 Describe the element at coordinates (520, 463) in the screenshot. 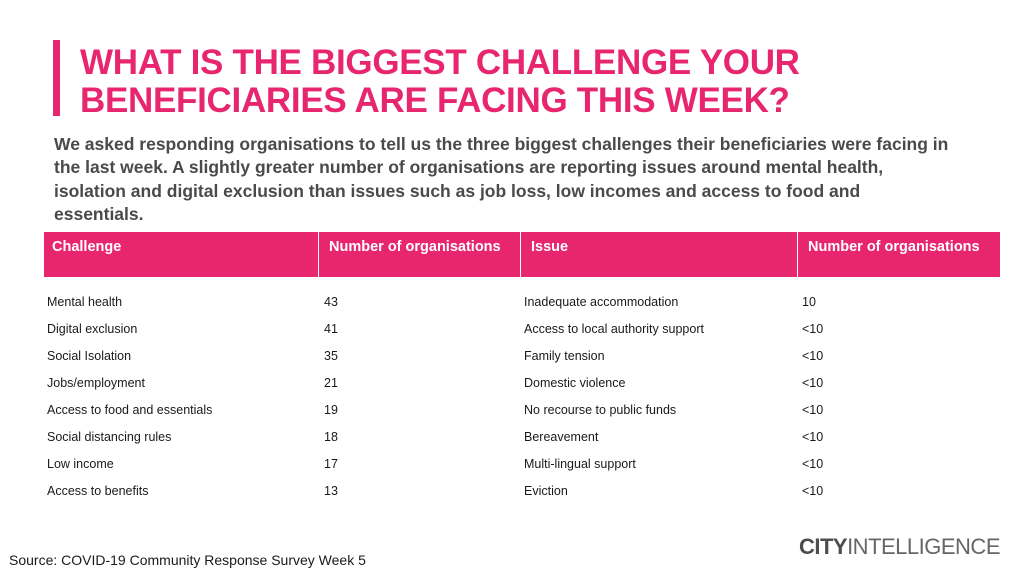

I see `table-row: Low income 17 Multi-lingual support <10` at that location.